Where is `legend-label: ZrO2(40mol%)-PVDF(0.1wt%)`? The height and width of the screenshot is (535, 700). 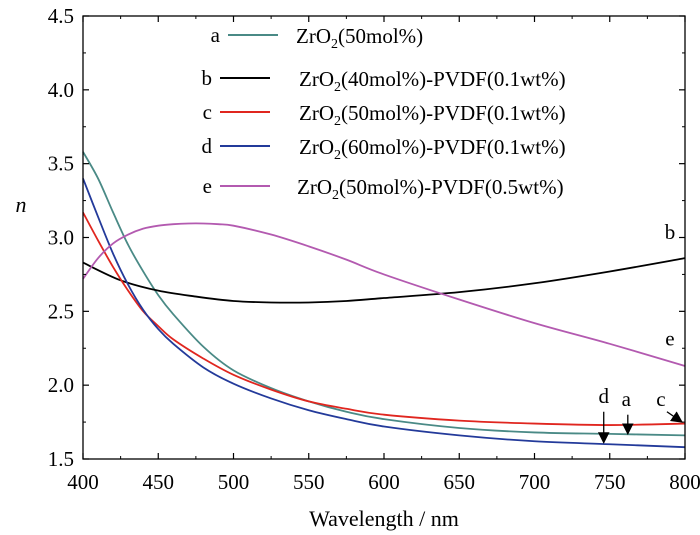 legend-label: ZrO2(40mol%)-PVDF(0.1wt%) is located at coordinates (432, 81).